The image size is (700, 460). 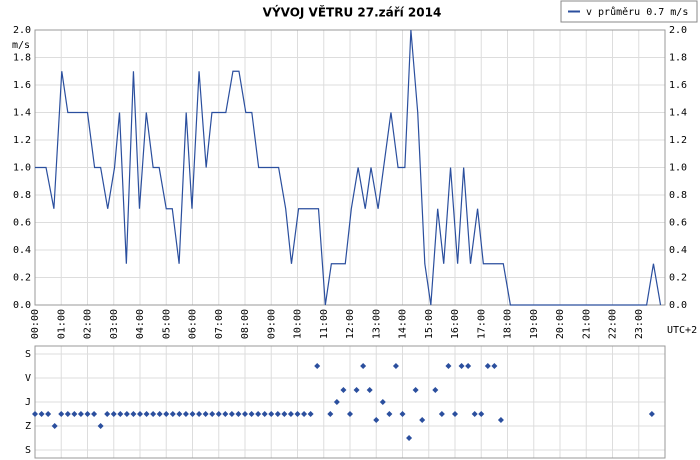 What do you see at coordinates (166, 324) in the screenshot?
I see `x-tick-label: 05:00` at bounding box center [166, 324].